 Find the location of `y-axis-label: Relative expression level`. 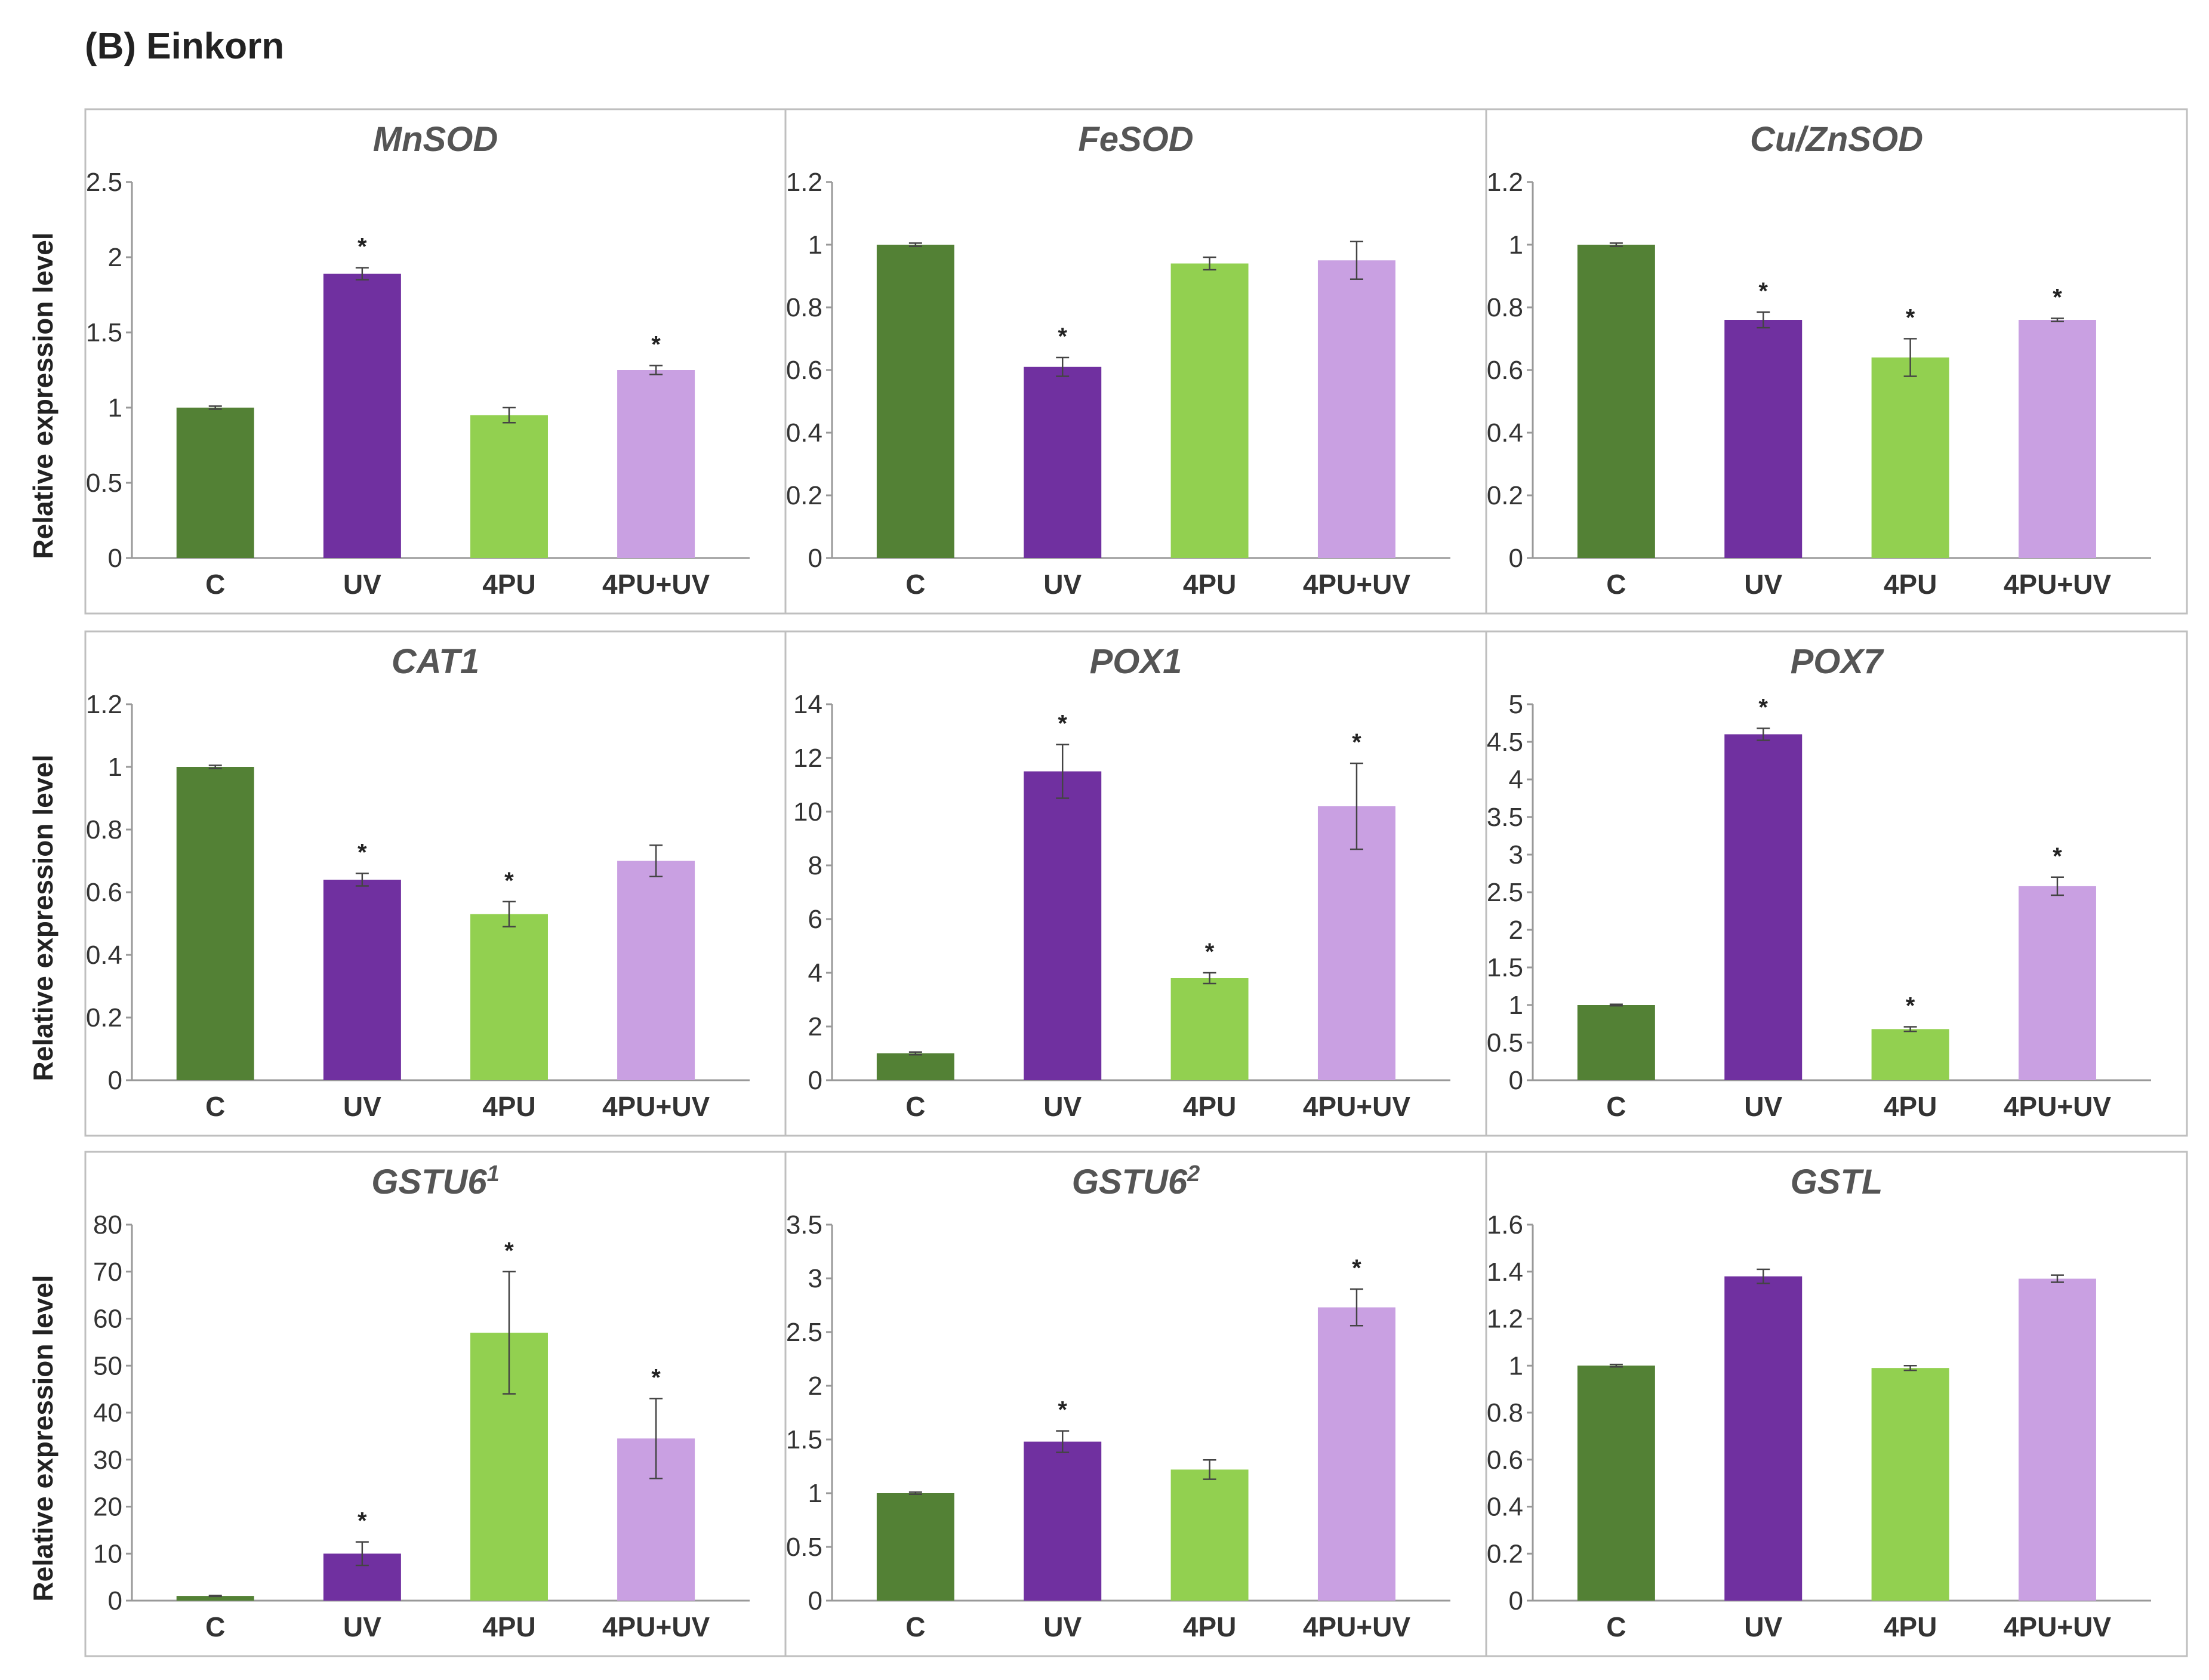

y-axis-label: Relative expression level is located at coordinates (42, 1438).